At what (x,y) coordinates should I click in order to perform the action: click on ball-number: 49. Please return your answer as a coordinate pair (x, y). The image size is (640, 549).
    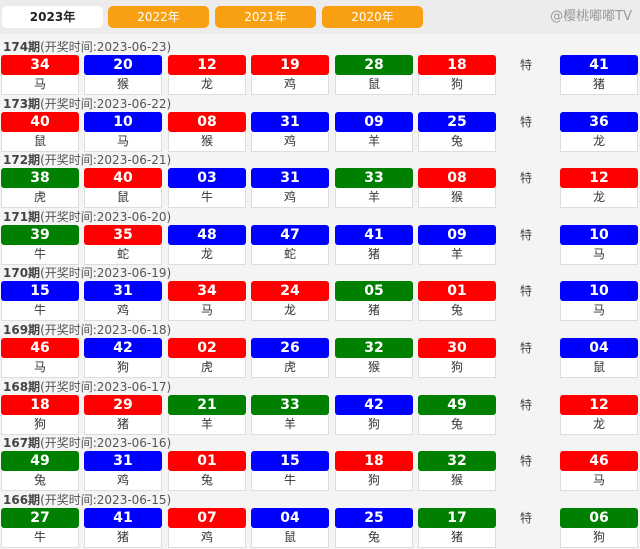
    Looking at the image, I should click on (40, 461).